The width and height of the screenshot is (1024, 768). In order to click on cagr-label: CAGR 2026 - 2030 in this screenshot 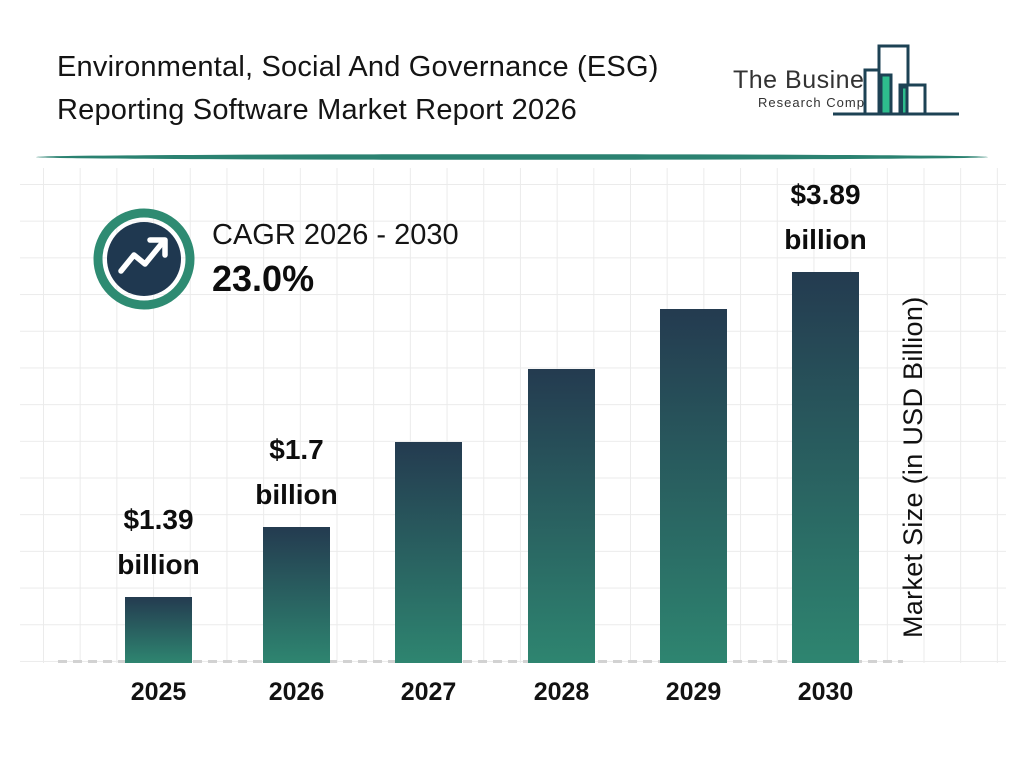, I will do `click(335, 235)`.